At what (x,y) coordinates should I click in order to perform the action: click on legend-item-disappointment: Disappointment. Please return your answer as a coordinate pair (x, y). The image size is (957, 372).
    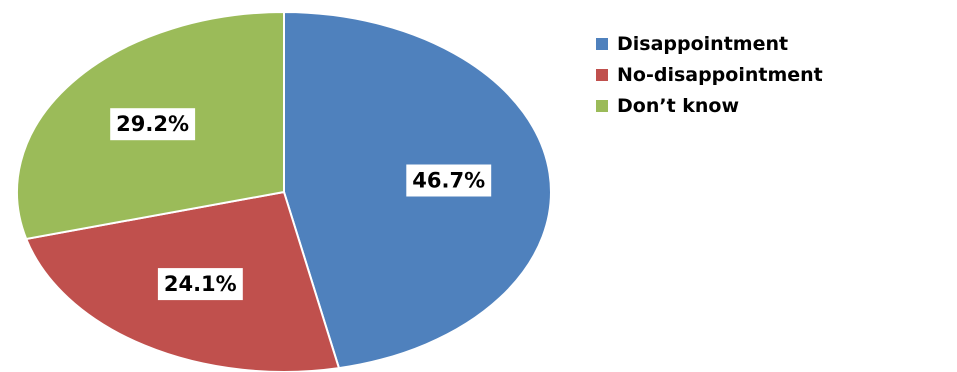
    Looking at the image, I should click on (709, 43).